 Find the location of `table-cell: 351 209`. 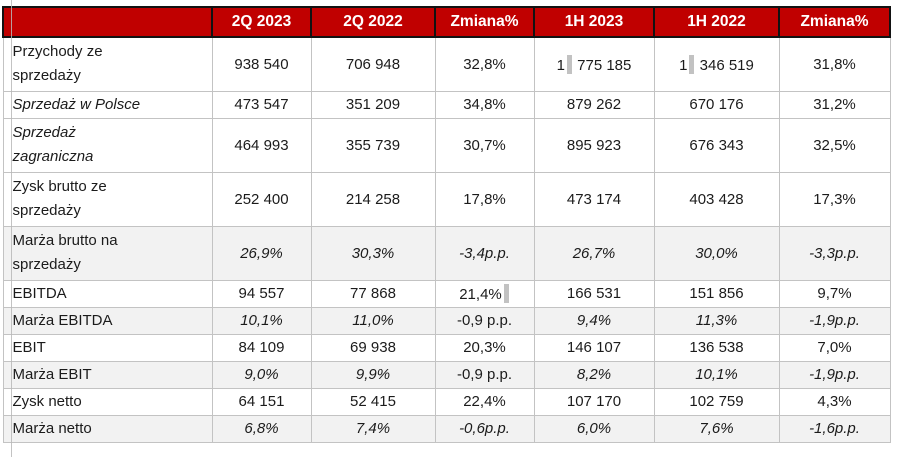

table-cell: 351 209 is located at coordinates (373, 104).